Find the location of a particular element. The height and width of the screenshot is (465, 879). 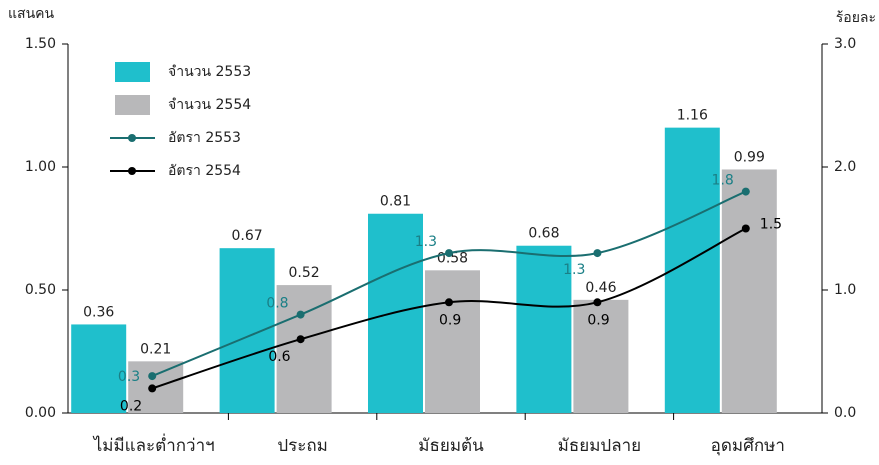

y2-tick-label: 3.0 is located at coordinates (845, 44).